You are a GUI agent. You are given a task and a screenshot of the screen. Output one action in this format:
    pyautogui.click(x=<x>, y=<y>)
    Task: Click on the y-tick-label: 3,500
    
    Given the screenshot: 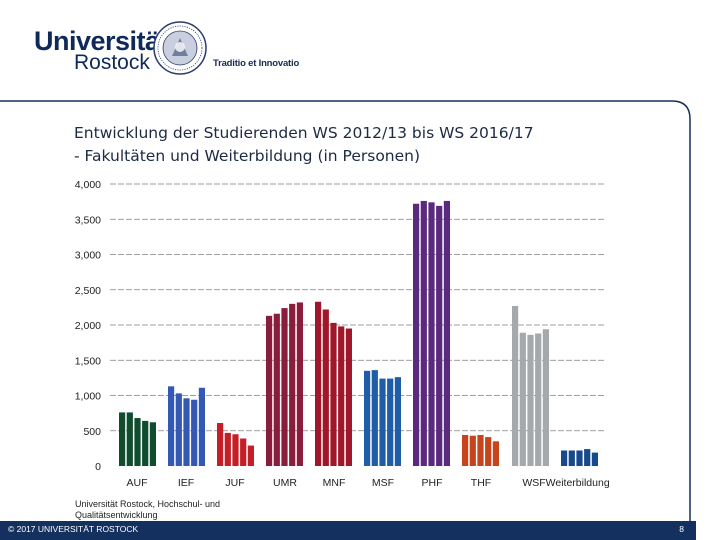 What is the action you would take?
    pyautogui.click(x=88, y=220)
    